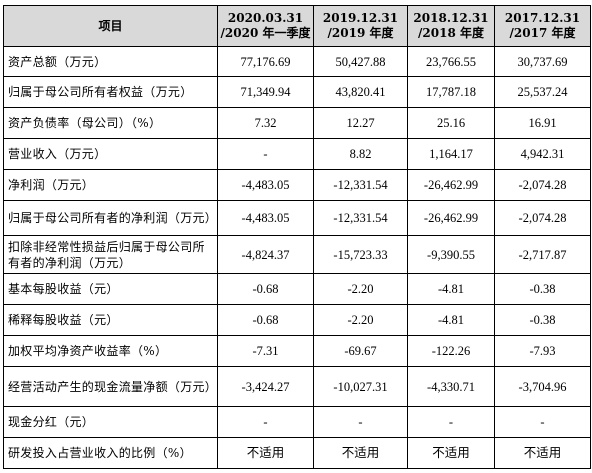  Describe the element at coordinates (110, 154) in the screenshot. I see `row-label: 营业收入（万元）` at that location.